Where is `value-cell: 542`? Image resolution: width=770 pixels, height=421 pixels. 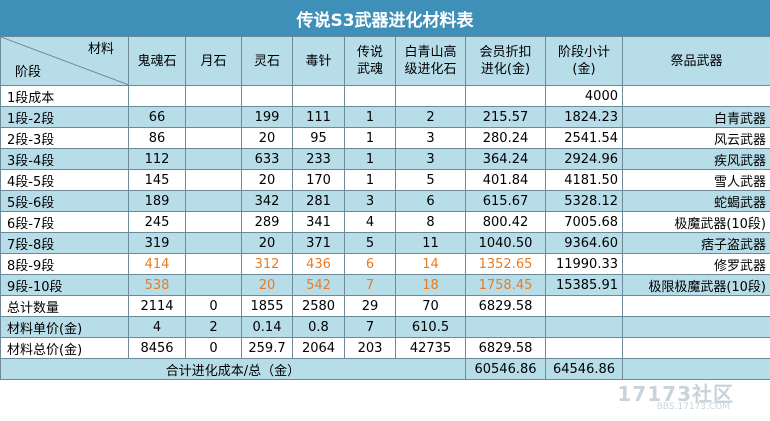 value-cell: 542 is located at coordinates (318, 285).